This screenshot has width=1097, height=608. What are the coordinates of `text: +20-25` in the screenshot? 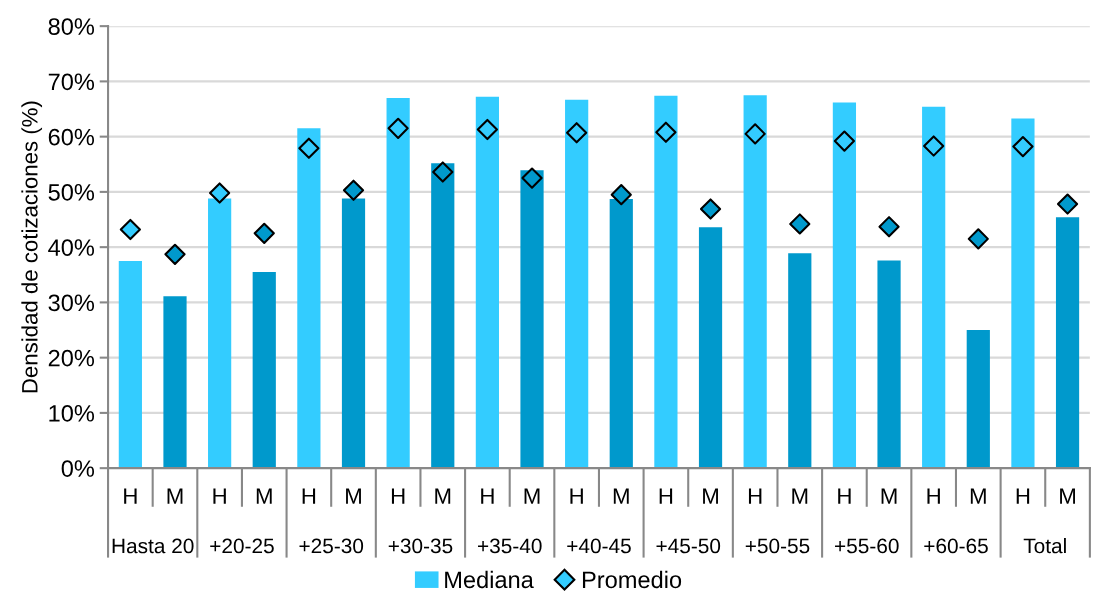 It's located at (242, 546).